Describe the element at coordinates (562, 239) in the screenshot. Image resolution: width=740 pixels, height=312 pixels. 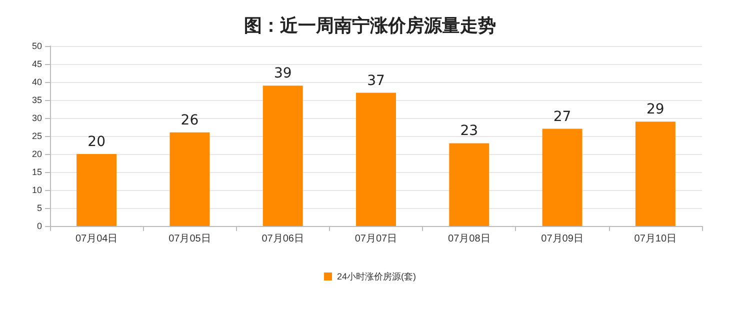
I see `x-tick-label: 07月09日` at that location.